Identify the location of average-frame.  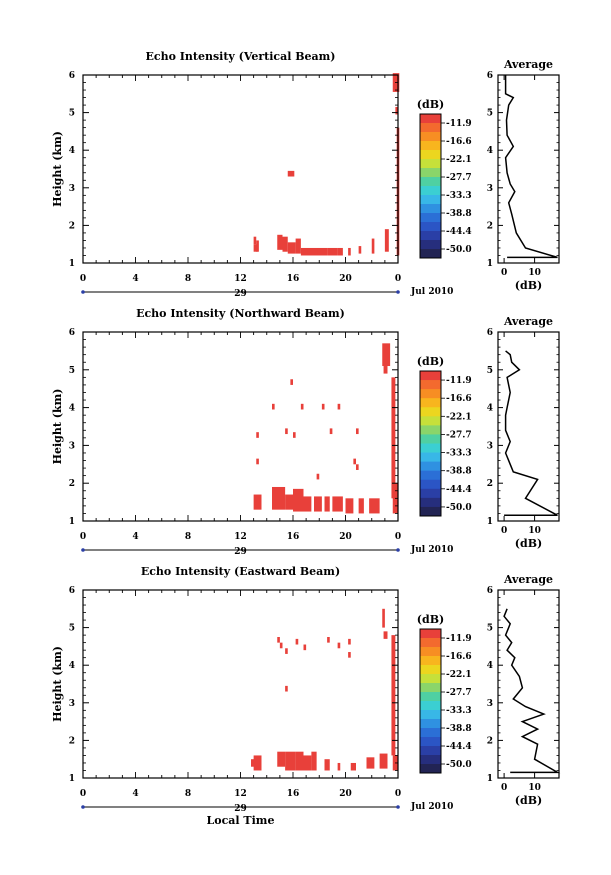
(528, 426).